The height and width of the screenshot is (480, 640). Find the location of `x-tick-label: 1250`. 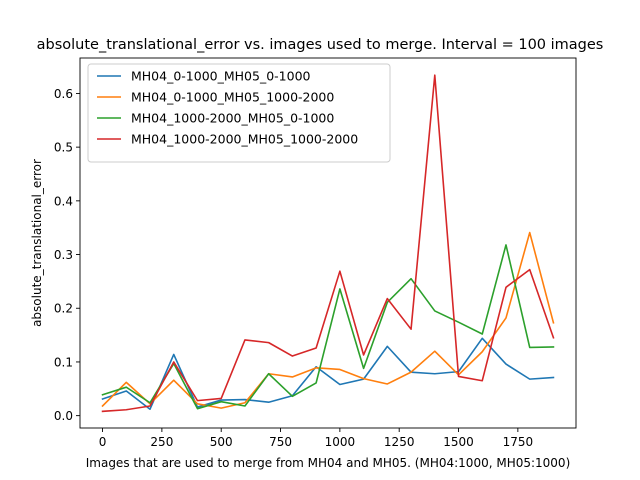

x-tick-label: 1250 is located at coordinates (399, 442).